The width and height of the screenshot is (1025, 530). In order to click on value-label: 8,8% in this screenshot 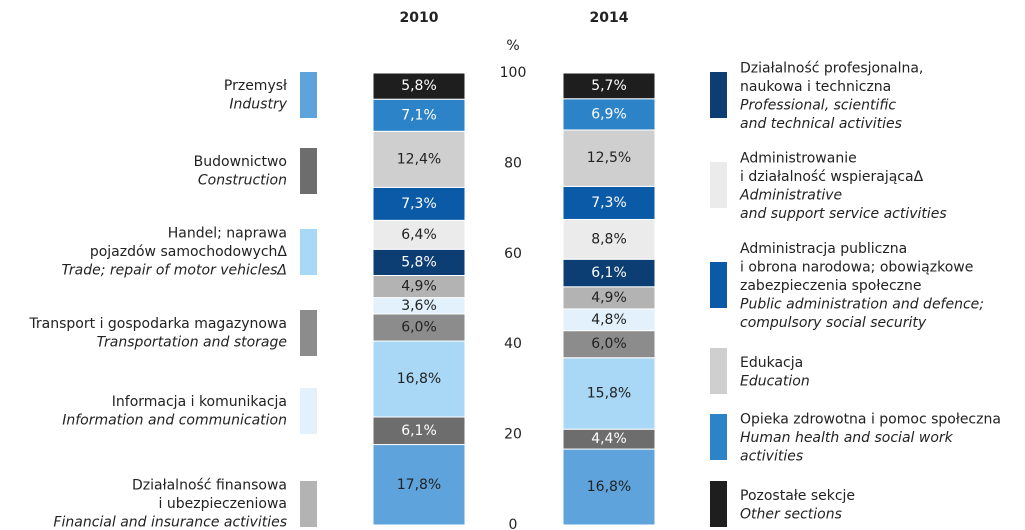, I will do `click(609, 239)`.